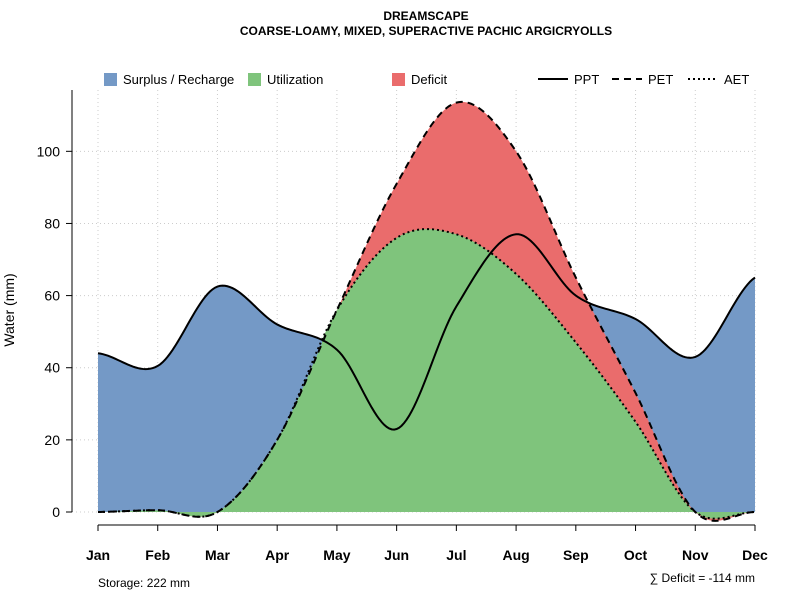  What do you see at coordinates (144, 583) in the screenshot?
I see `storage-footnote: Storage: 222 mm` at bounding box center [144, 583].